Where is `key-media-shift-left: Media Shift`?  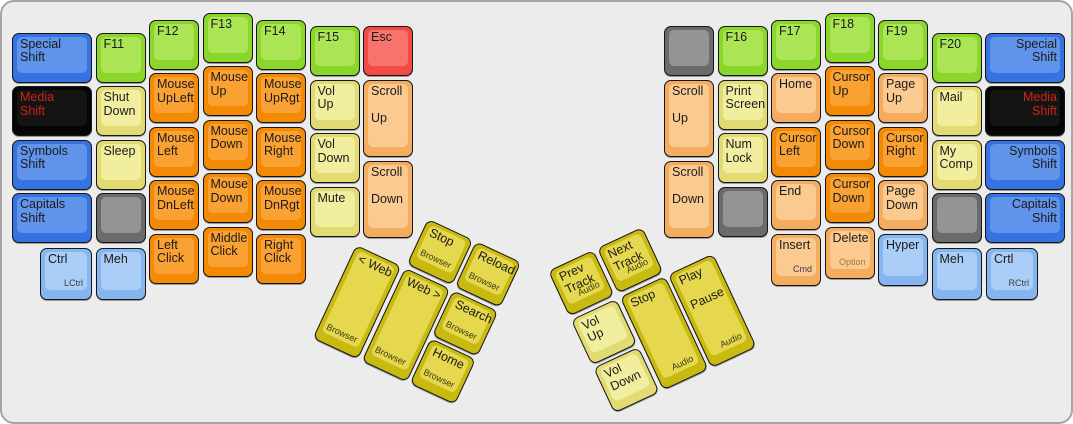 key-media-shift-left: Media Shift is located at coordinates (52, 111).